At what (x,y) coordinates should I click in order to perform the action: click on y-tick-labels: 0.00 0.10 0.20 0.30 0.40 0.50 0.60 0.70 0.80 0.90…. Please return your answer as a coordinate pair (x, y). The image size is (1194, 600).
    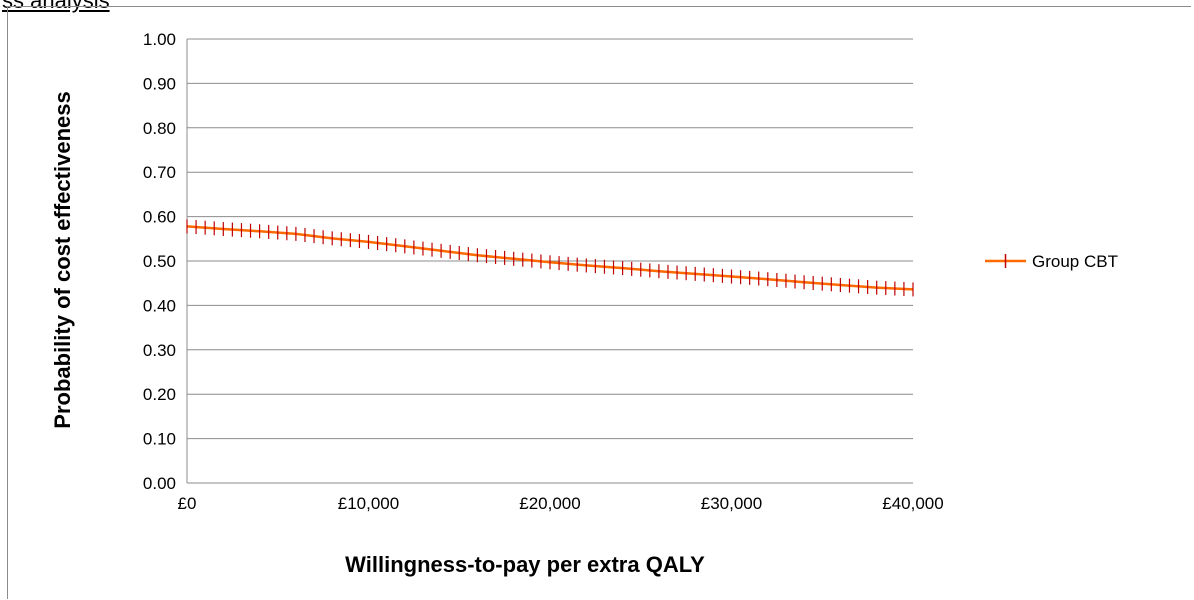
    Looking at the image, I should click on (159, 261).